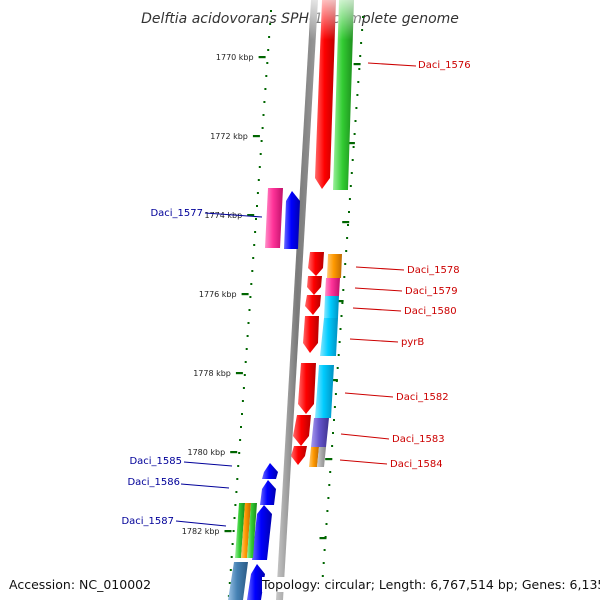  I want to click on outer-tick-track-left, so click(249, 303).